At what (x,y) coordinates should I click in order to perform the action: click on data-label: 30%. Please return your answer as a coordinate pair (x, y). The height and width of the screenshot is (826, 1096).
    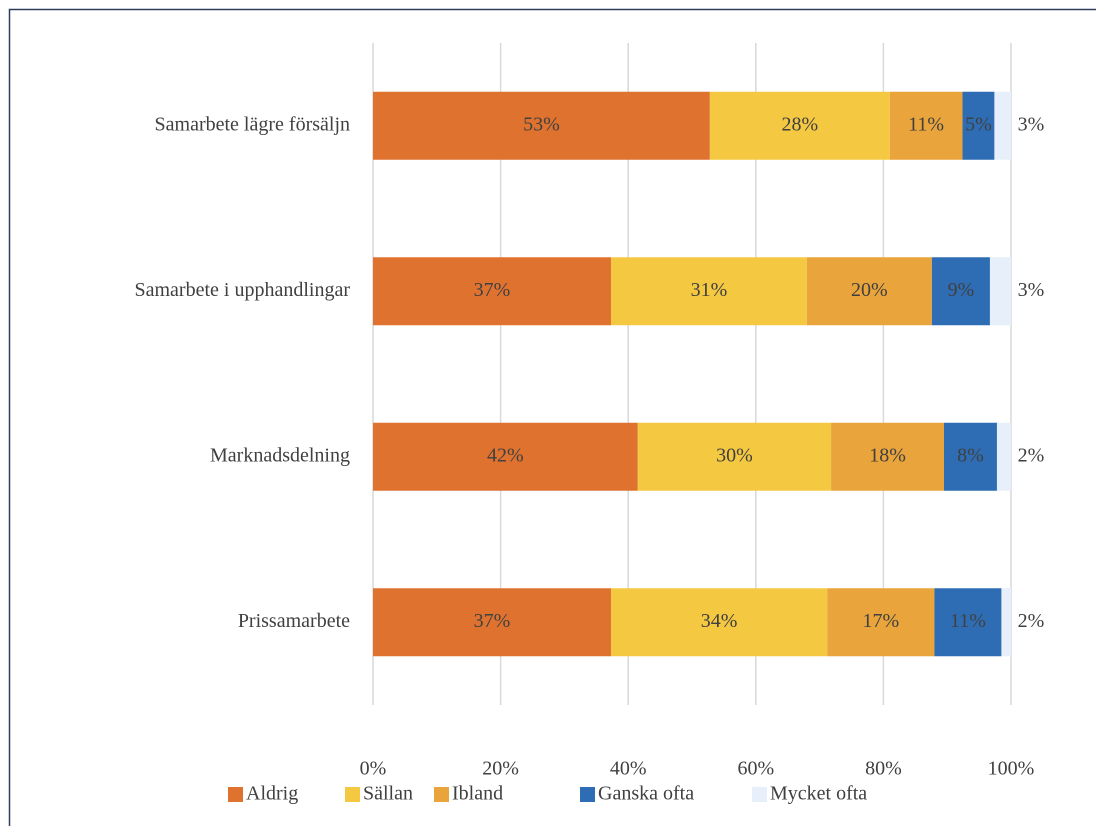
    Looking at the image, I should click on (734, 455).